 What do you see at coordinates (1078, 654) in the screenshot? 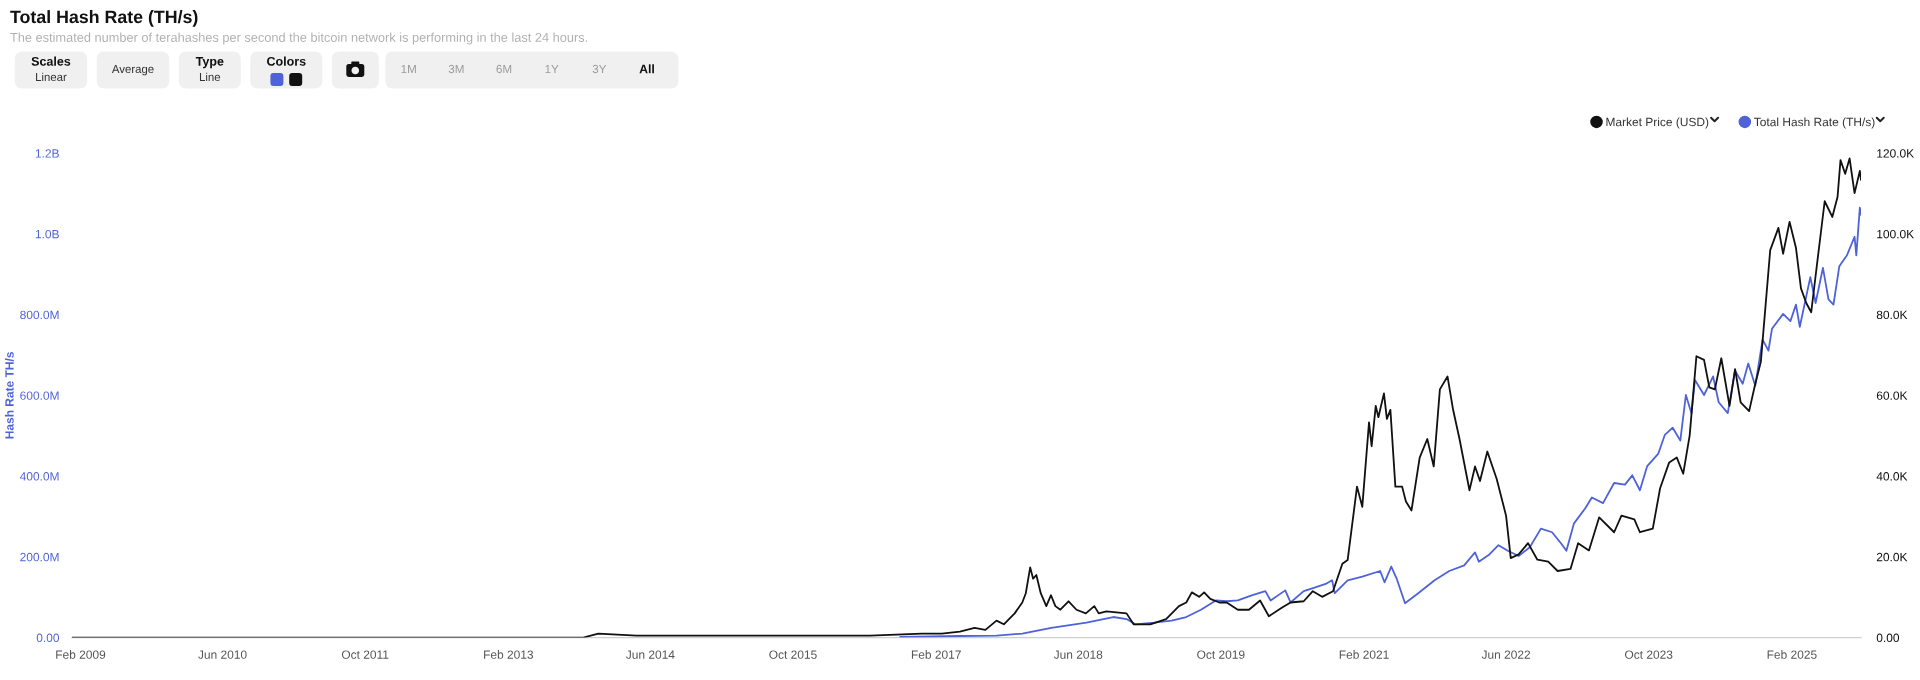
I see `x-tick-label: Jun 2018` at bounding box center [1078, 654].